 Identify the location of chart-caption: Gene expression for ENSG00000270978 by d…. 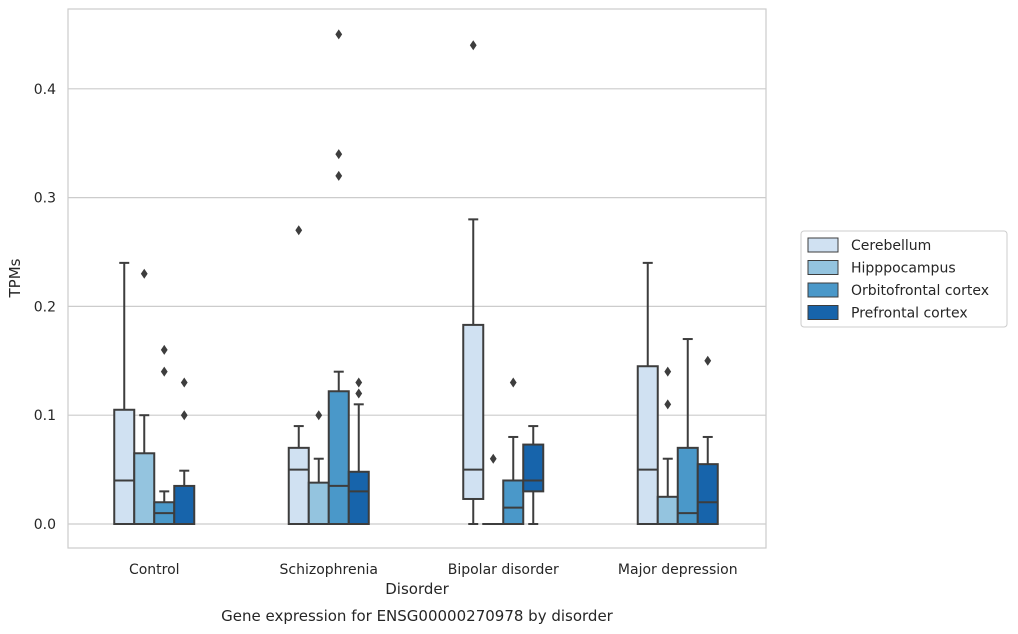
(417, 616).